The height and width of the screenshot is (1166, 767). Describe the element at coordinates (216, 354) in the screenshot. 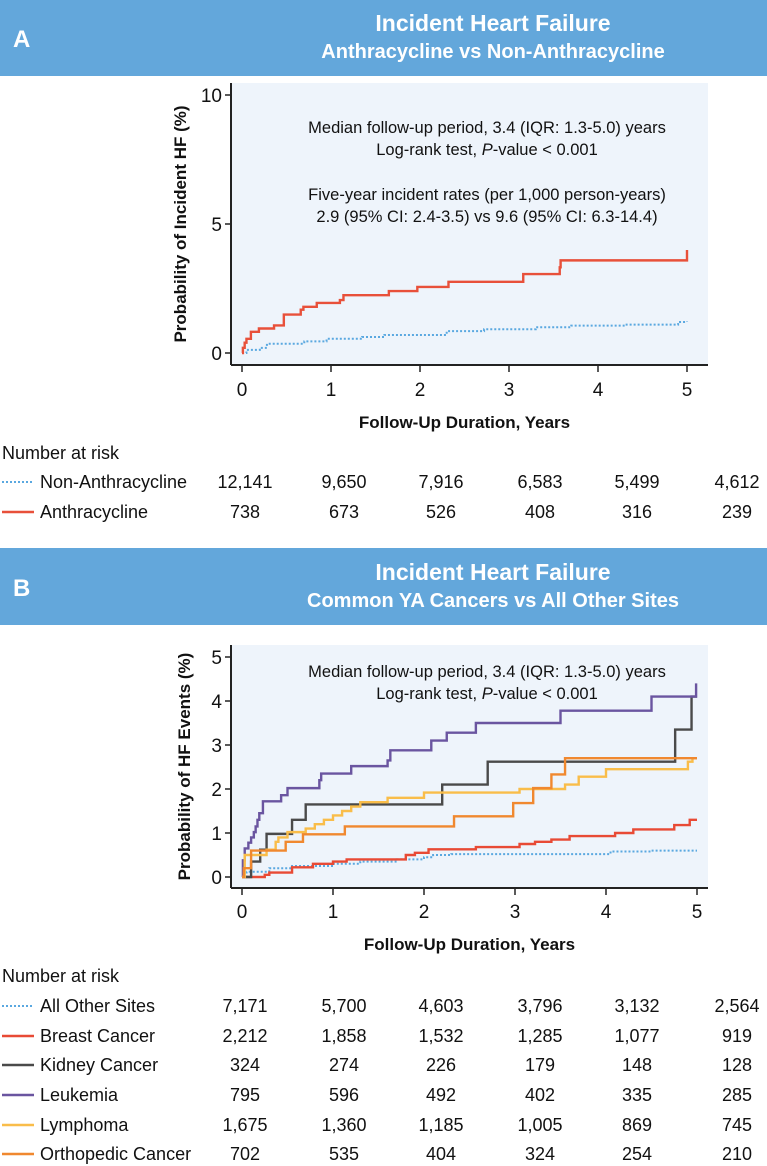

I see `y-tick-label: 0` at that location.